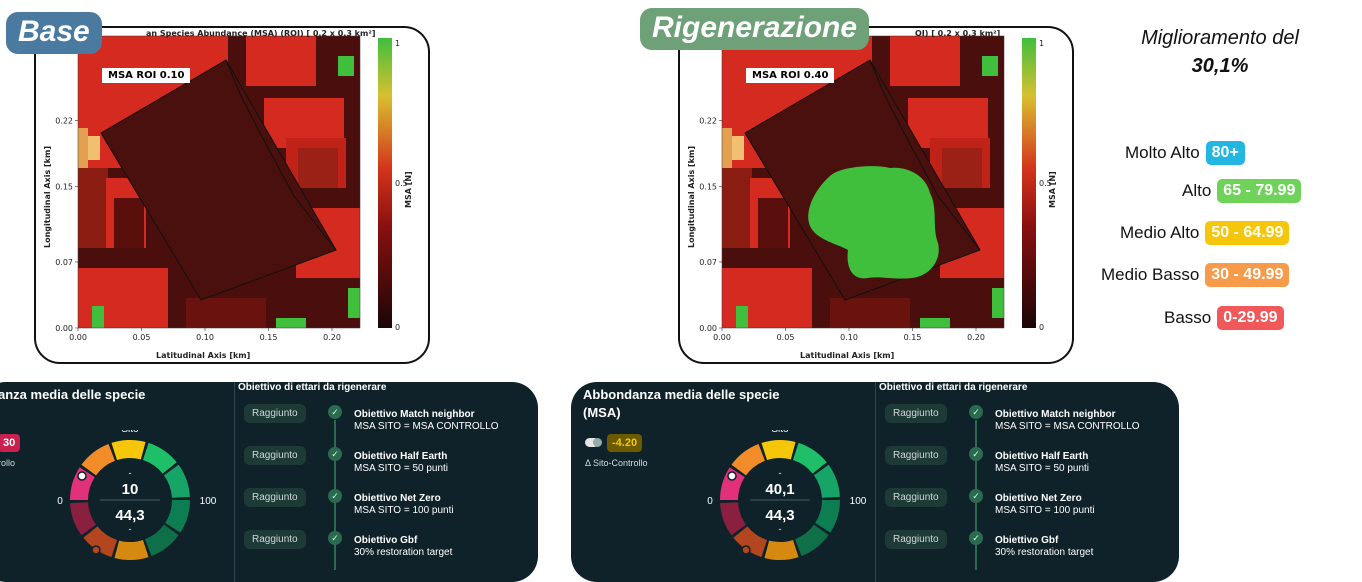  What do you see at coordinates (129, 515) in the screenshot?
I see `gauge-control-value: 44,3` at bounding box center [129, 515].